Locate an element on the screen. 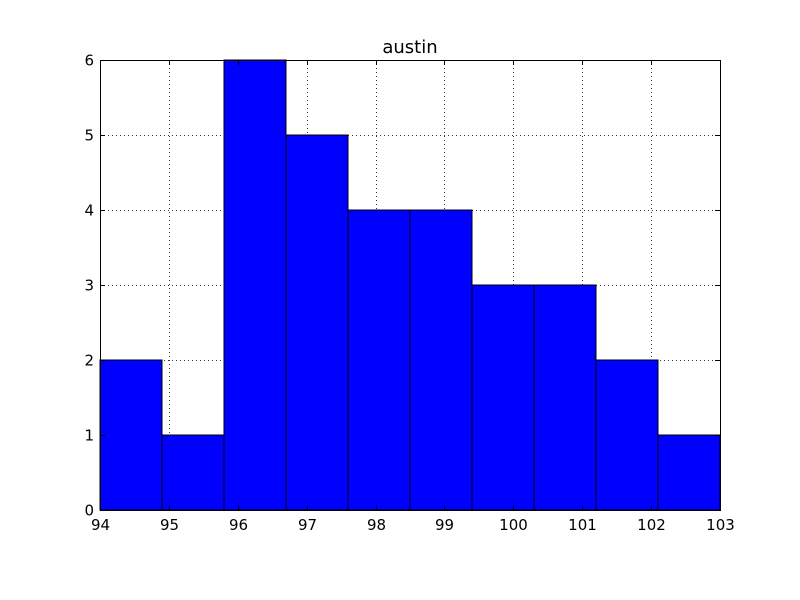 The image size is (800, 600). x-tick-label: 102 is located at coordinates (651, 525).